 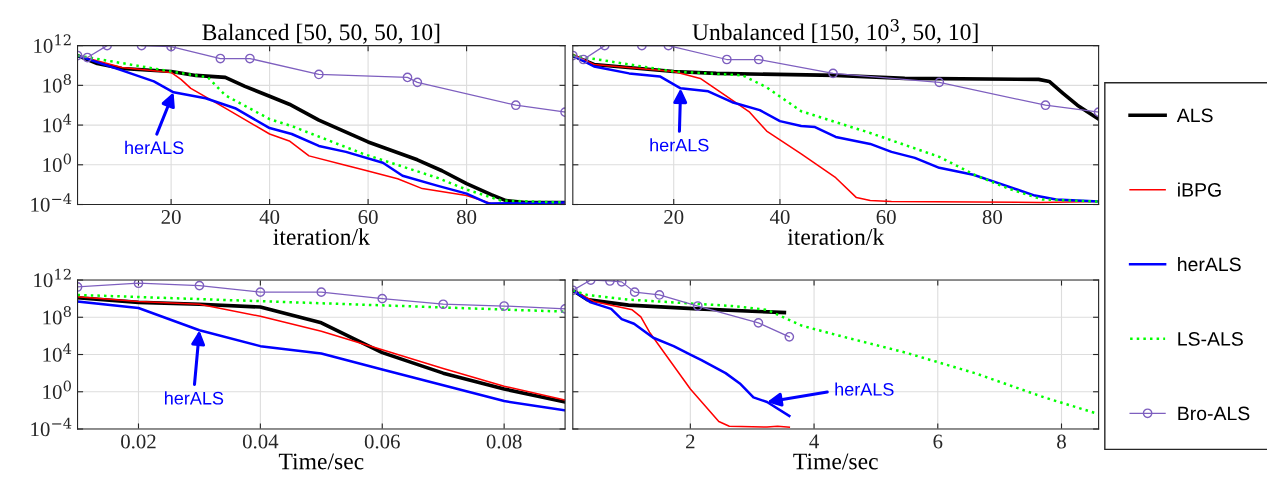 What do you see at coordinates (690, 441) in the screenshot?
I see `x-tick-label: 2` at bounding box center [690, 441].